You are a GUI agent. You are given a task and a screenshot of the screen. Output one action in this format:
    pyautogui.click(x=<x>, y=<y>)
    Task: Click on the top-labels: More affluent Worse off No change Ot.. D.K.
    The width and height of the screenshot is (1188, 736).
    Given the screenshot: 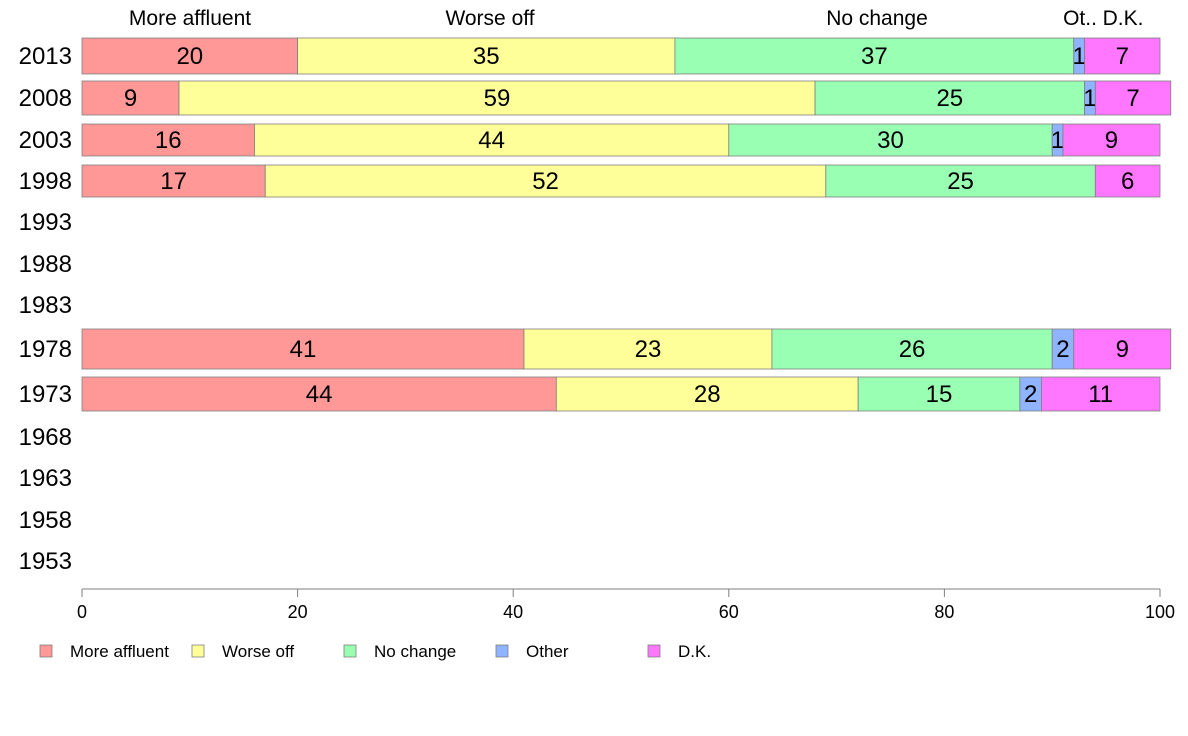 What is the action you would take?
    pyautogui.click(x=636, y=18)
    